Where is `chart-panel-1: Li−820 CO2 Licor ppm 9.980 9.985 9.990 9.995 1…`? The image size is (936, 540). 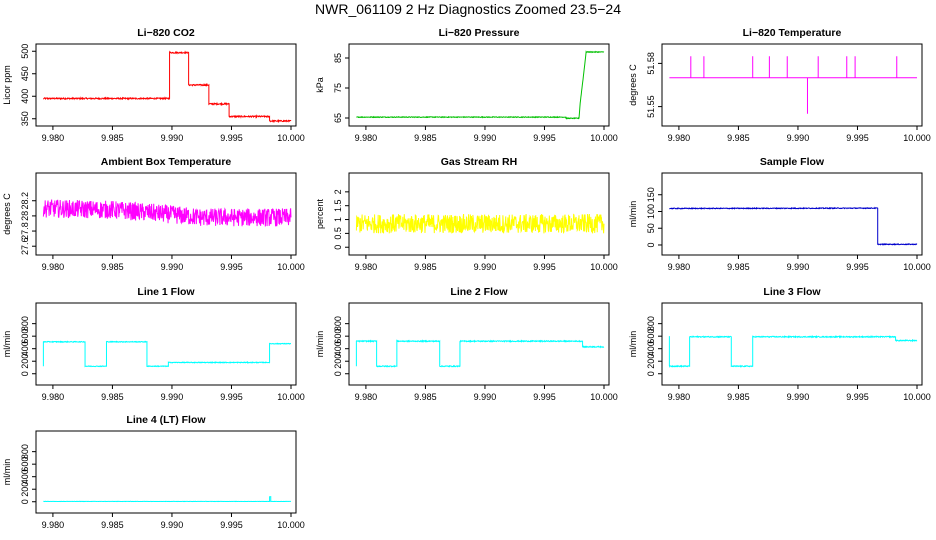 chart-panel-1: Li−820 CO2 Licor ppm 9.980 9.985 9.990 9.995 1… is located at coordinates (153, 85).